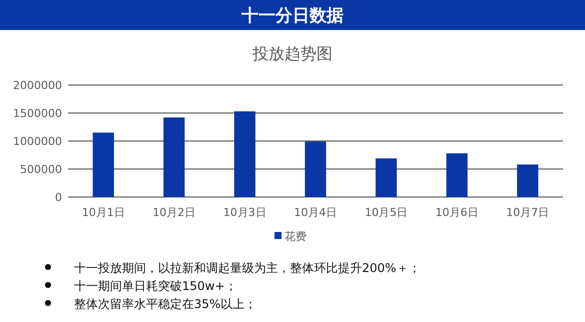 This screenshot has height=322, width=585. Describe the element at coordinates (386, 212) in the screenshot. I see `x-tick-label: 10月5日` at that location.